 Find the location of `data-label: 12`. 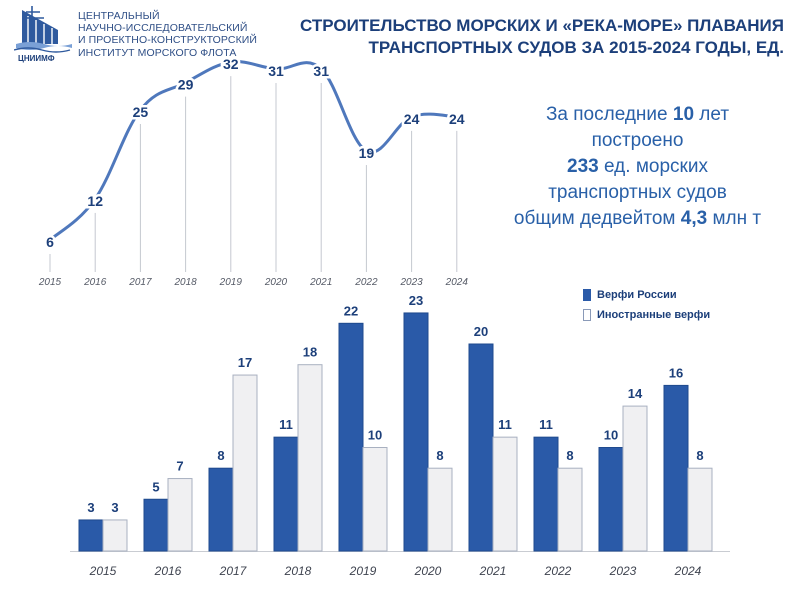

data-label: 12 is located at coordinates (95, 201).